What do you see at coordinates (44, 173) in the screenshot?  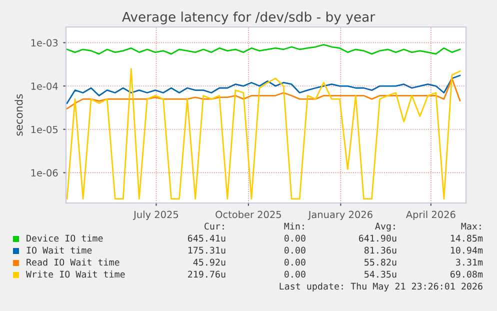 I see `y-tick-label: 1e-06` at bounding box center [44, 173].